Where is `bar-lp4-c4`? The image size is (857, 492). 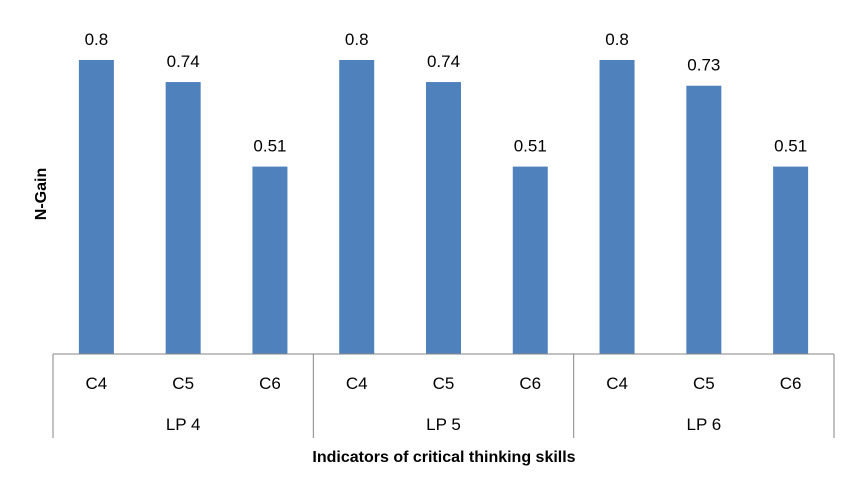
bar-lp4-c4 is located at coordinates (96, 207).